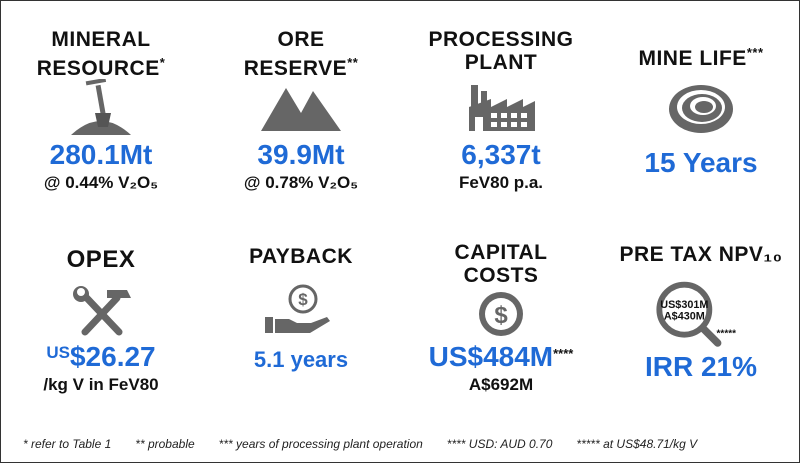  Describe the element at coordinates (101, 182) in the screenshot. I see `sub: @ 0.44% V₂O₅` at that location.